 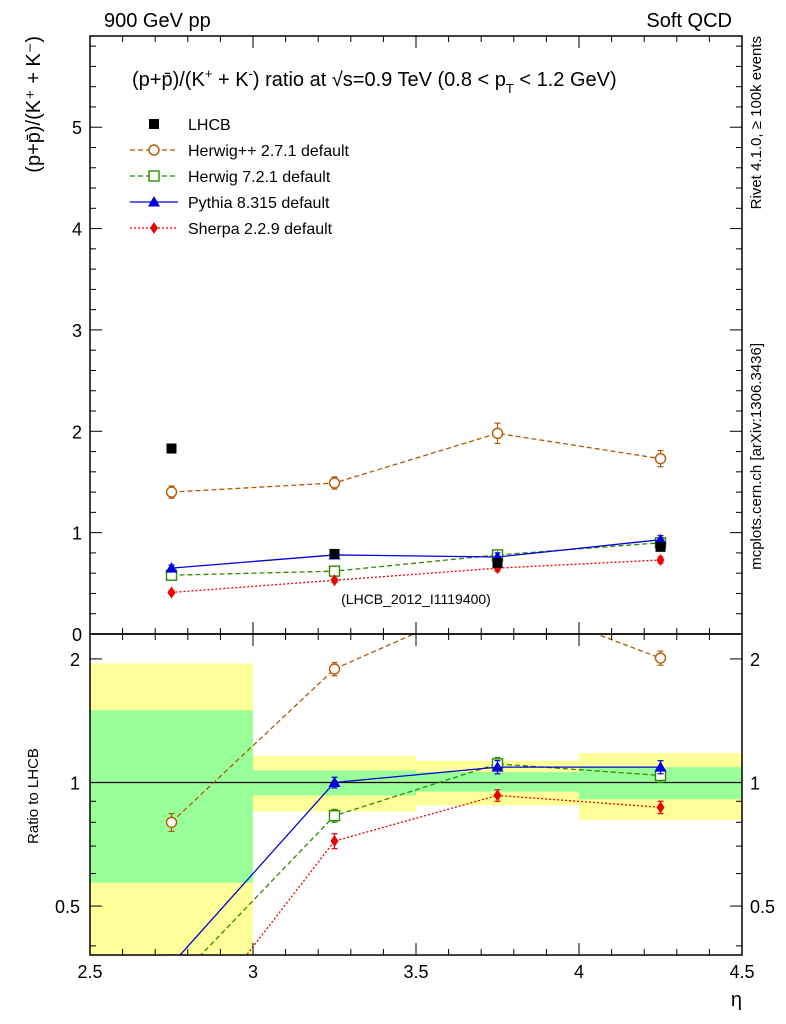 What do you see at coordinates (260, 229) in the screenshot?
I see `legend-label: Sherpa 2.2.9 default` at bounding box center [260, 229].